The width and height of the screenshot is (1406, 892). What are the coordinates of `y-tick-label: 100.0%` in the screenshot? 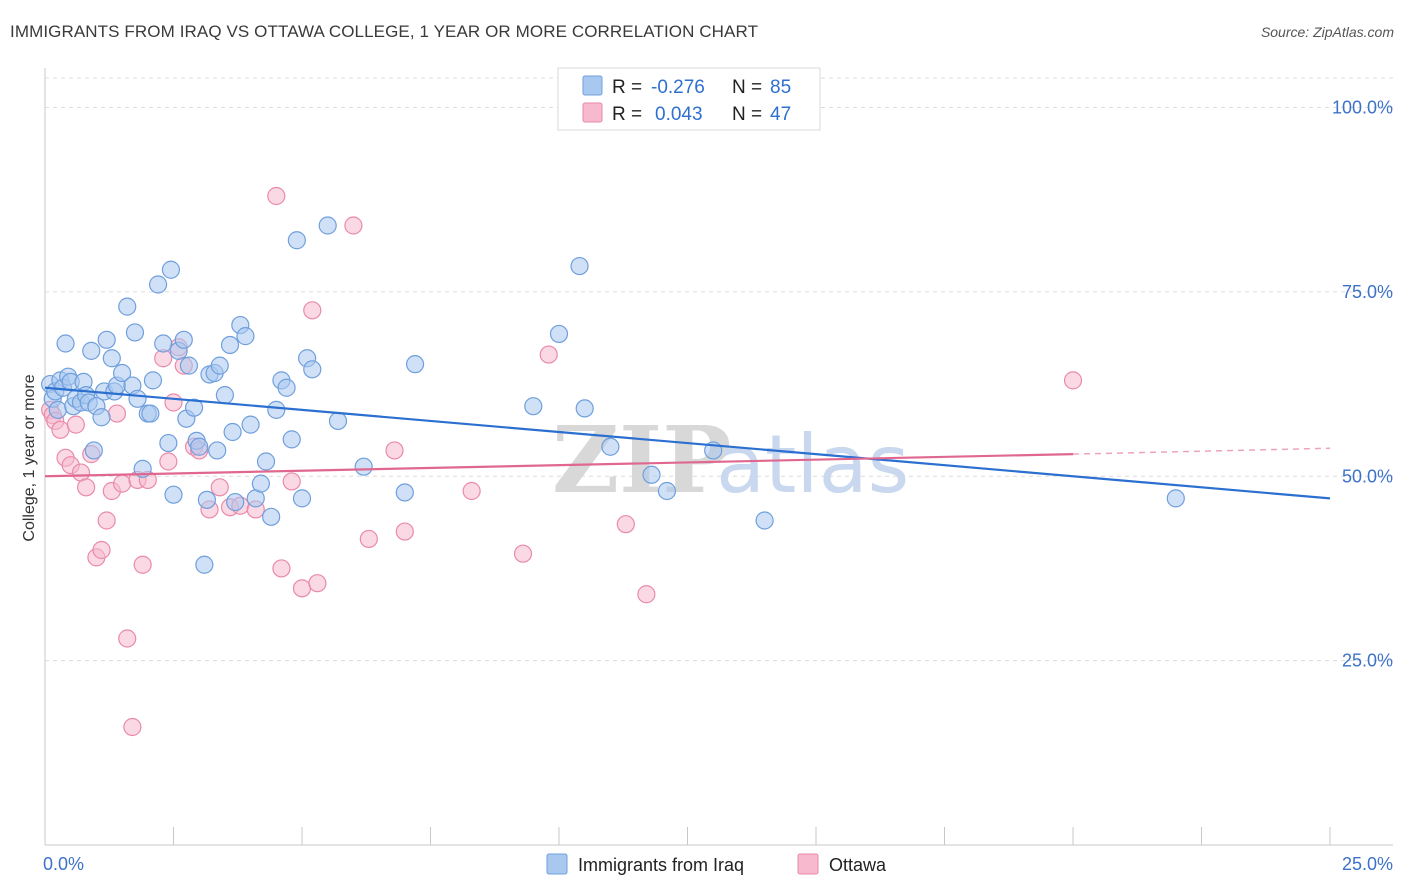 It's located at (1362, 108).